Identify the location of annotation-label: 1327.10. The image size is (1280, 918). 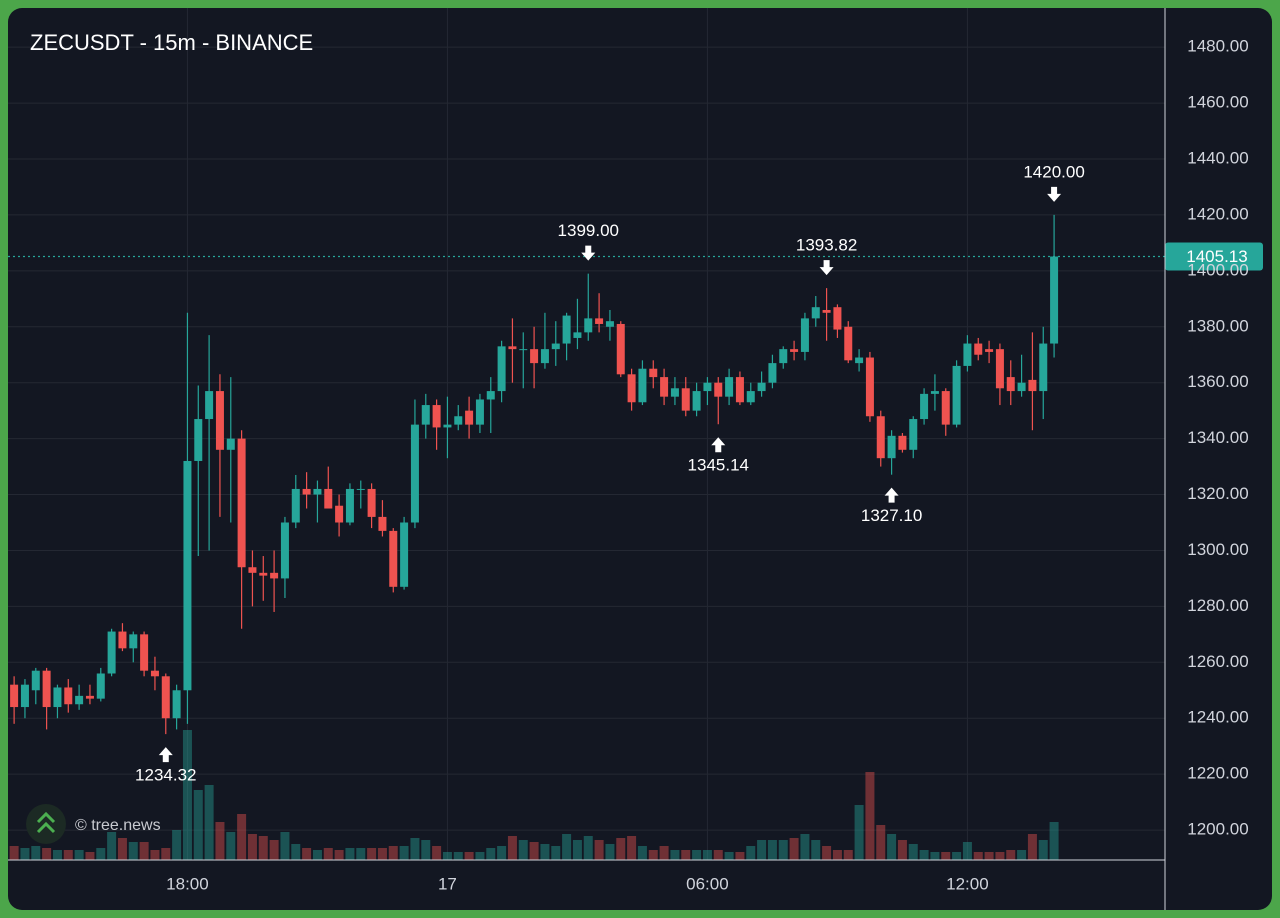
(891, 515).